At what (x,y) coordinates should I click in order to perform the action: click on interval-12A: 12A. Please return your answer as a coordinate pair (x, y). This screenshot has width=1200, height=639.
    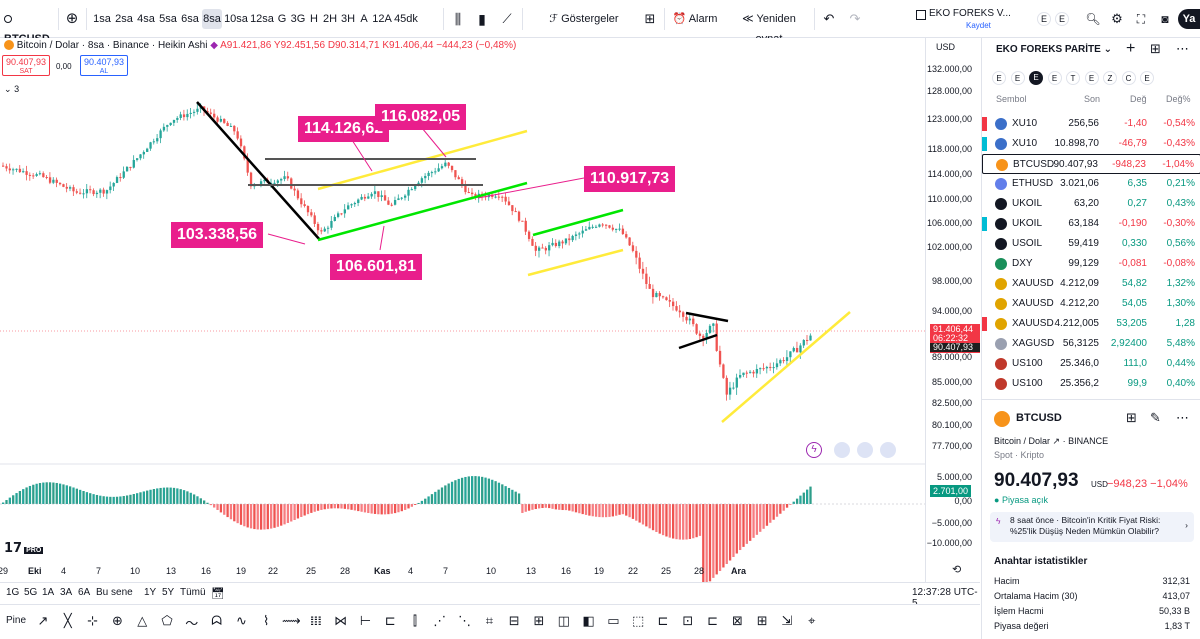
    Looking at the image, I should click on (382, 19).